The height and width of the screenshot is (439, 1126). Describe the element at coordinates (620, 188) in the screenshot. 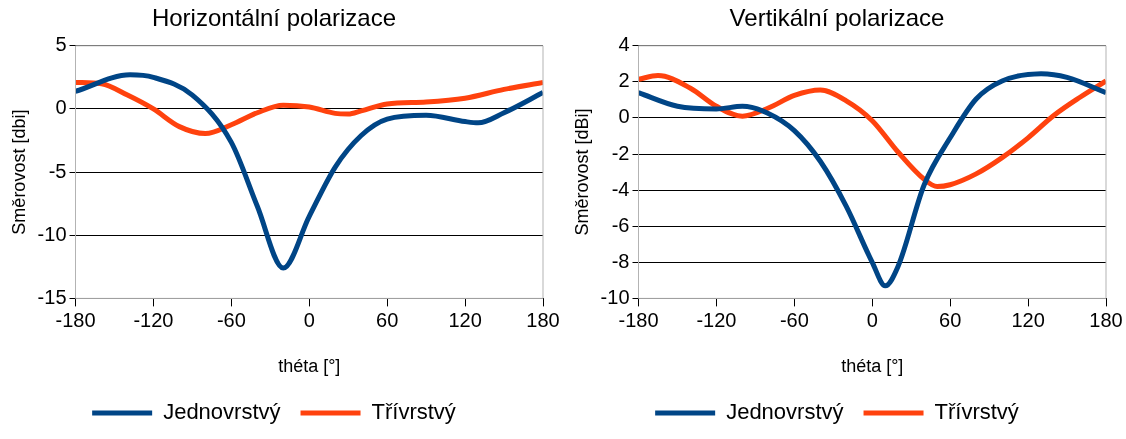

I see `y-tick-label: -4` at that location.